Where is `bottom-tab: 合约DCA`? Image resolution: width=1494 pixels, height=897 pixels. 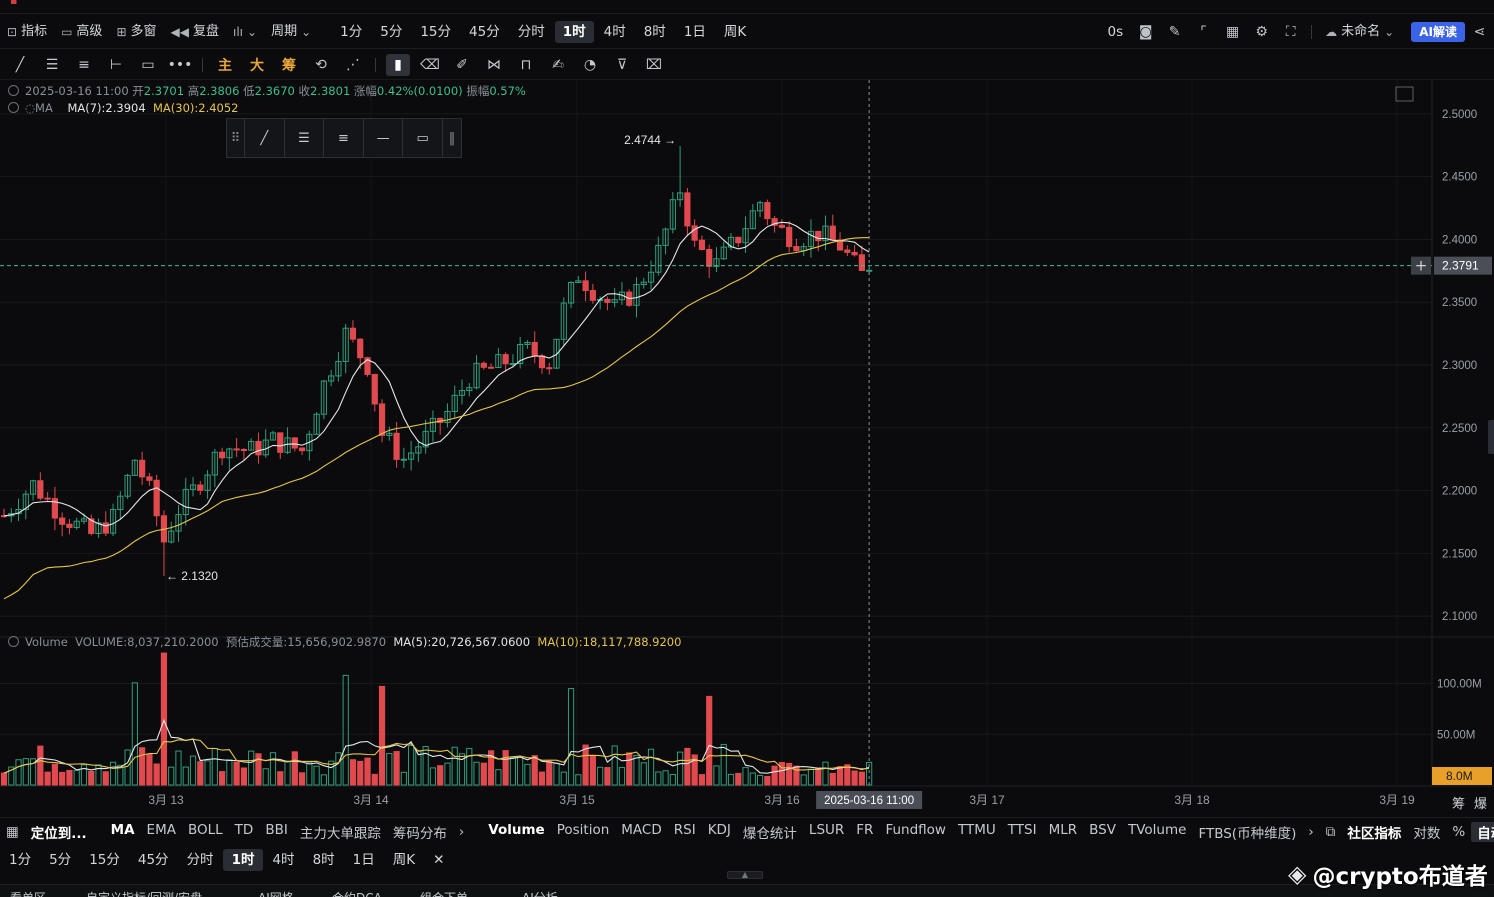 bottom-tab: 合约DCA is located at coordinates (357, 893).